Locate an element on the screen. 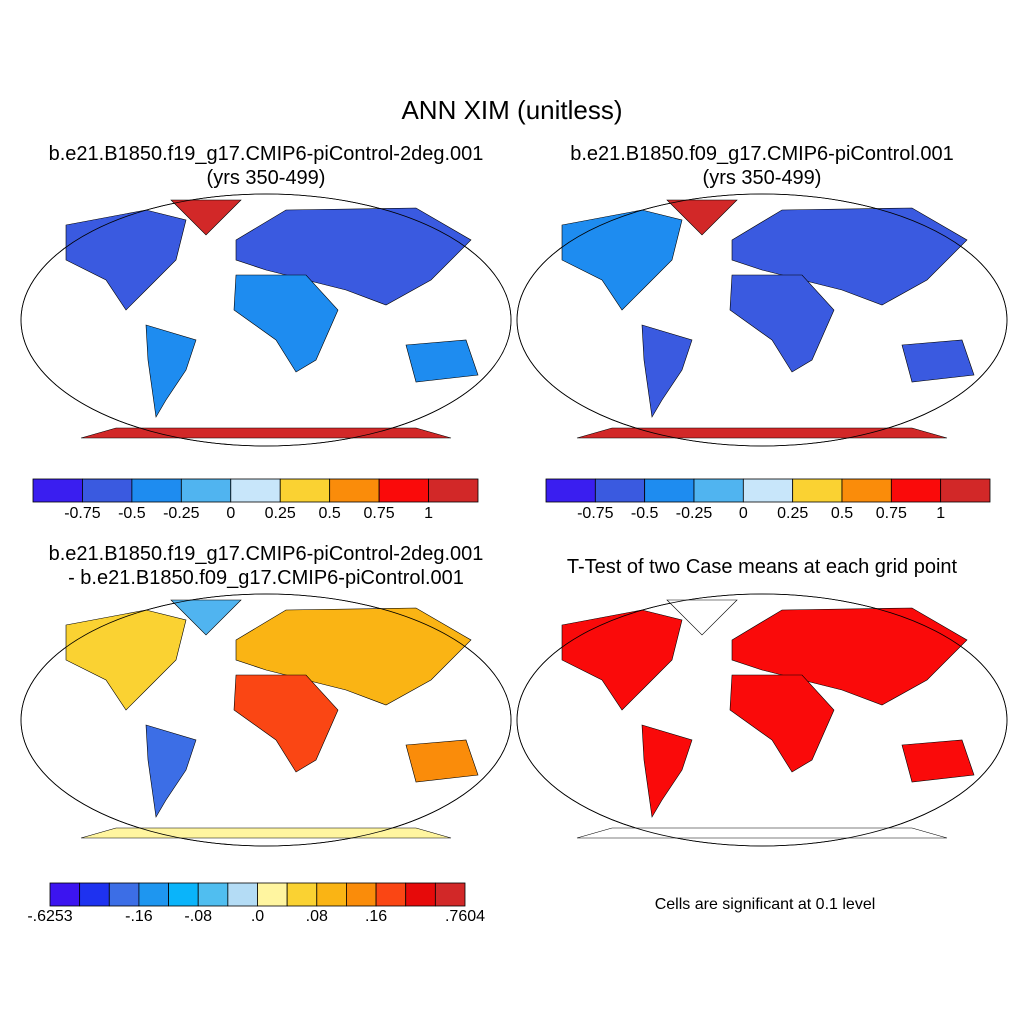 Image resolution: width=1024 pixels, height=1029 pixels. colorbar-label: .0 is located at coordinates (257, 916).